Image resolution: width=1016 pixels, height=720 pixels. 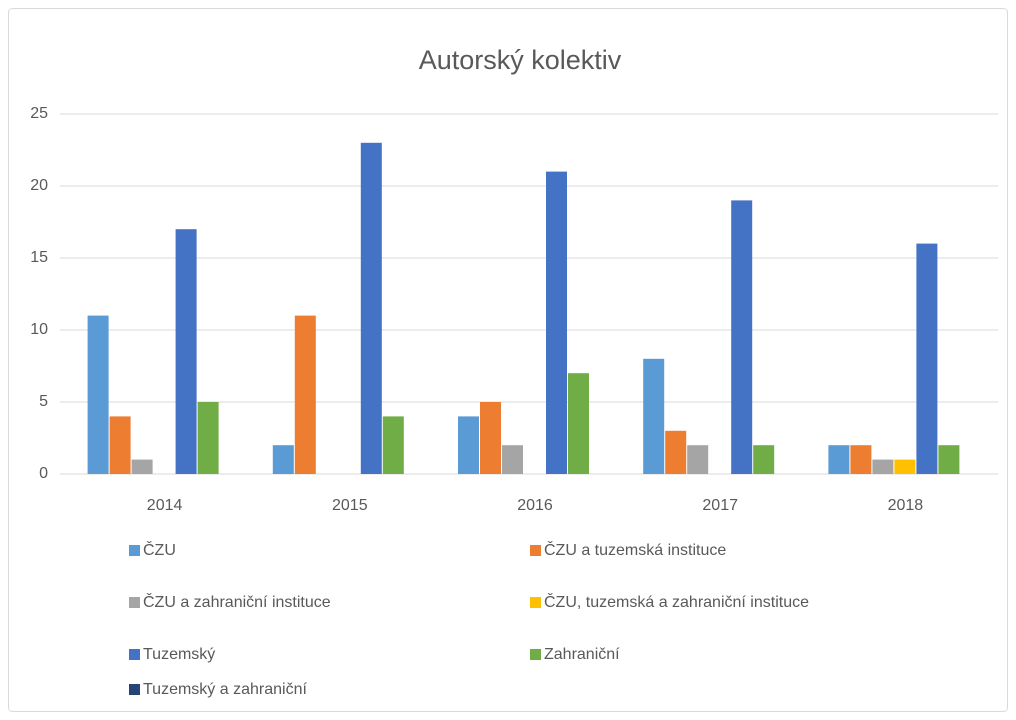 I want to click on y-tick-label: 10, so click(x=39, y=329).